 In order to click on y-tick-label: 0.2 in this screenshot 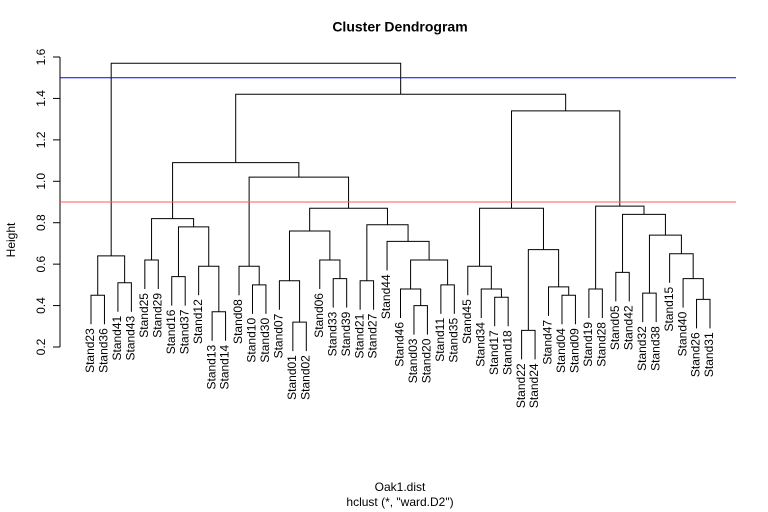, I will do `click(41, 346)`.